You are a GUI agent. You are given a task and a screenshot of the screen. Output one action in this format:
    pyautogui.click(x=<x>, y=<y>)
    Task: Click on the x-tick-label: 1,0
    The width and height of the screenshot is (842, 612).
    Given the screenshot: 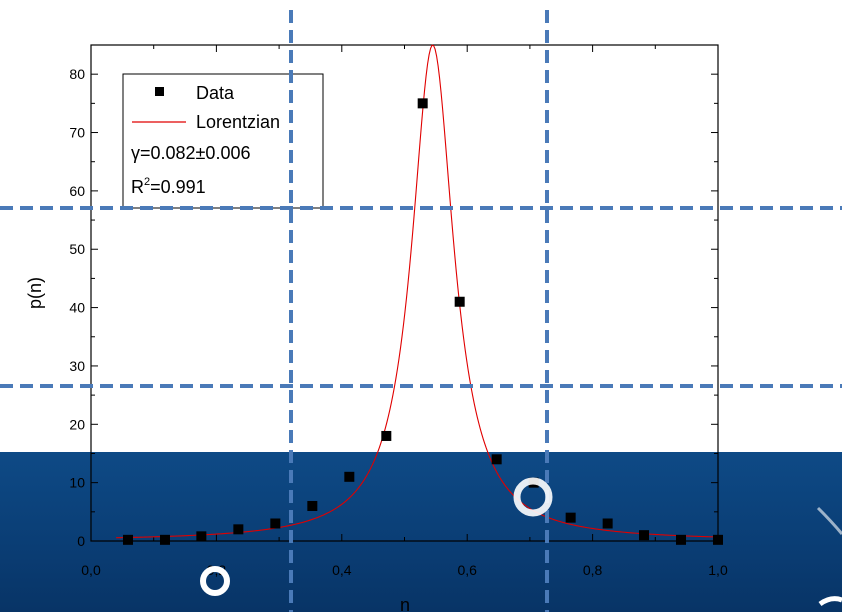 What is the action you would take?
    pyautogui.click(x=718, y=570)
    